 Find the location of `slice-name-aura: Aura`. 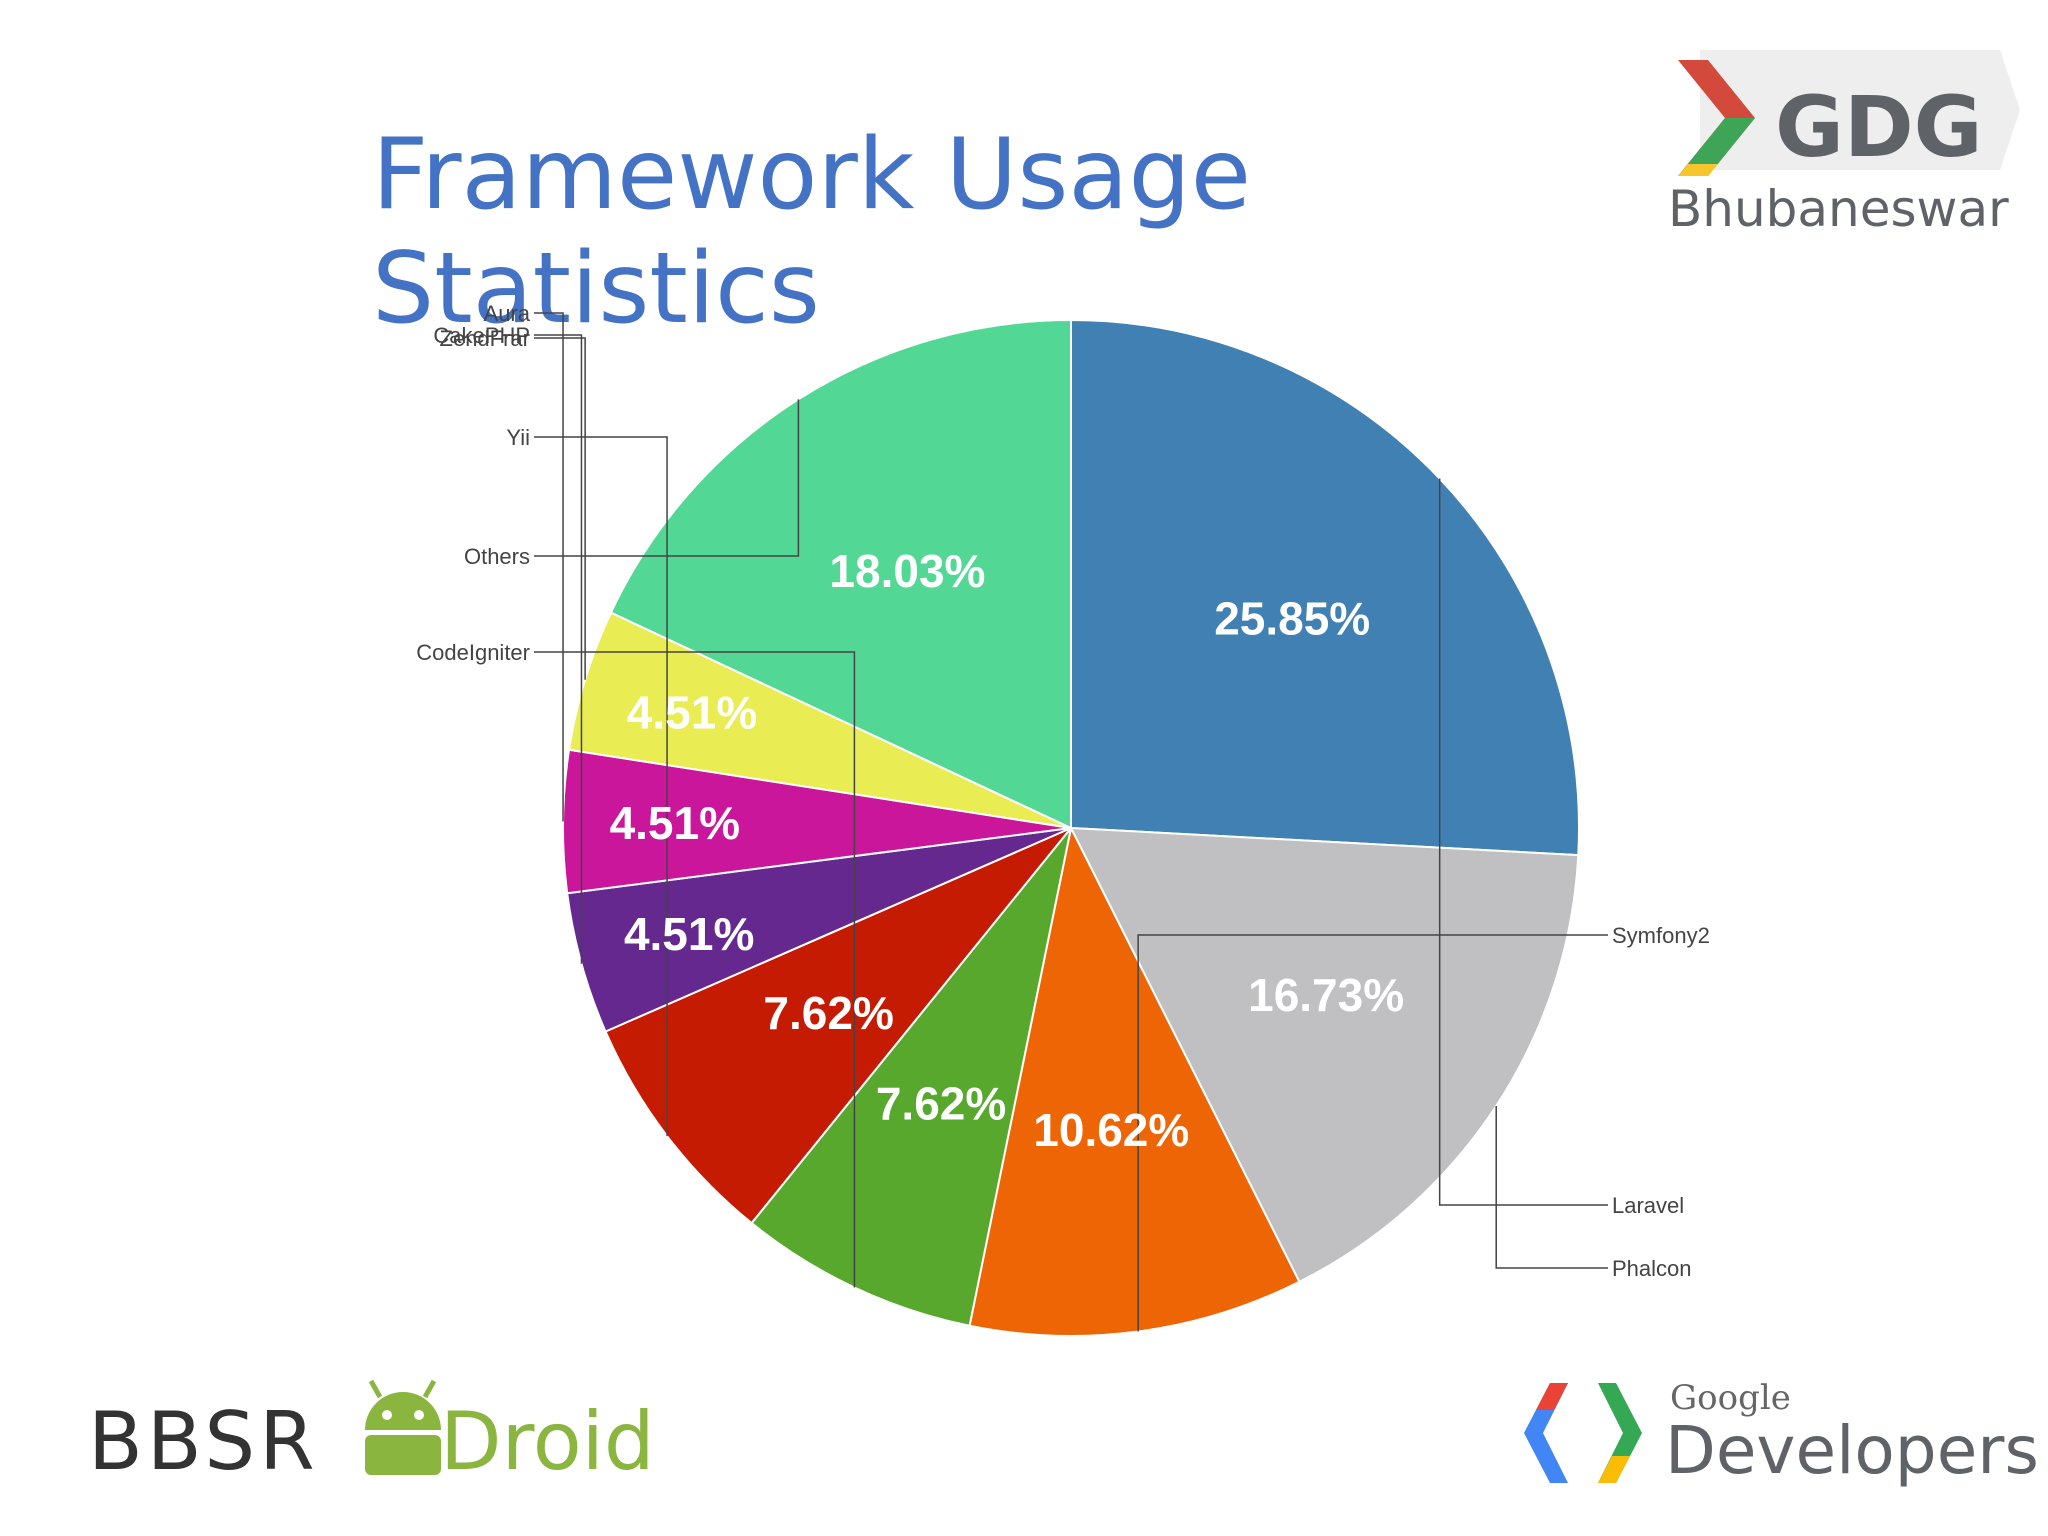

slice-name-aura: Aura is located at coordinates (507, 313).